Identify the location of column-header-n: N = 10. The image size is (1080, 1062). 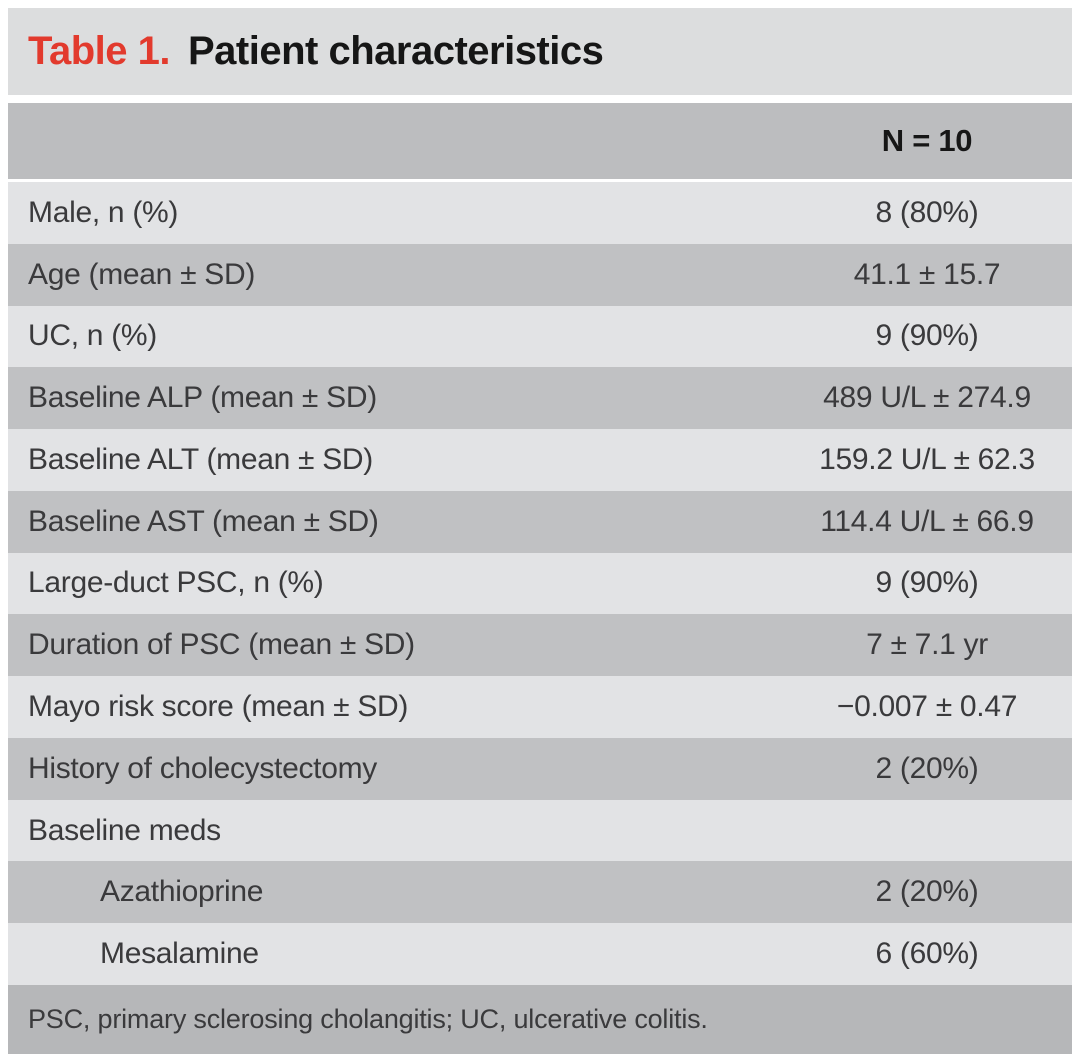
(927, 140).